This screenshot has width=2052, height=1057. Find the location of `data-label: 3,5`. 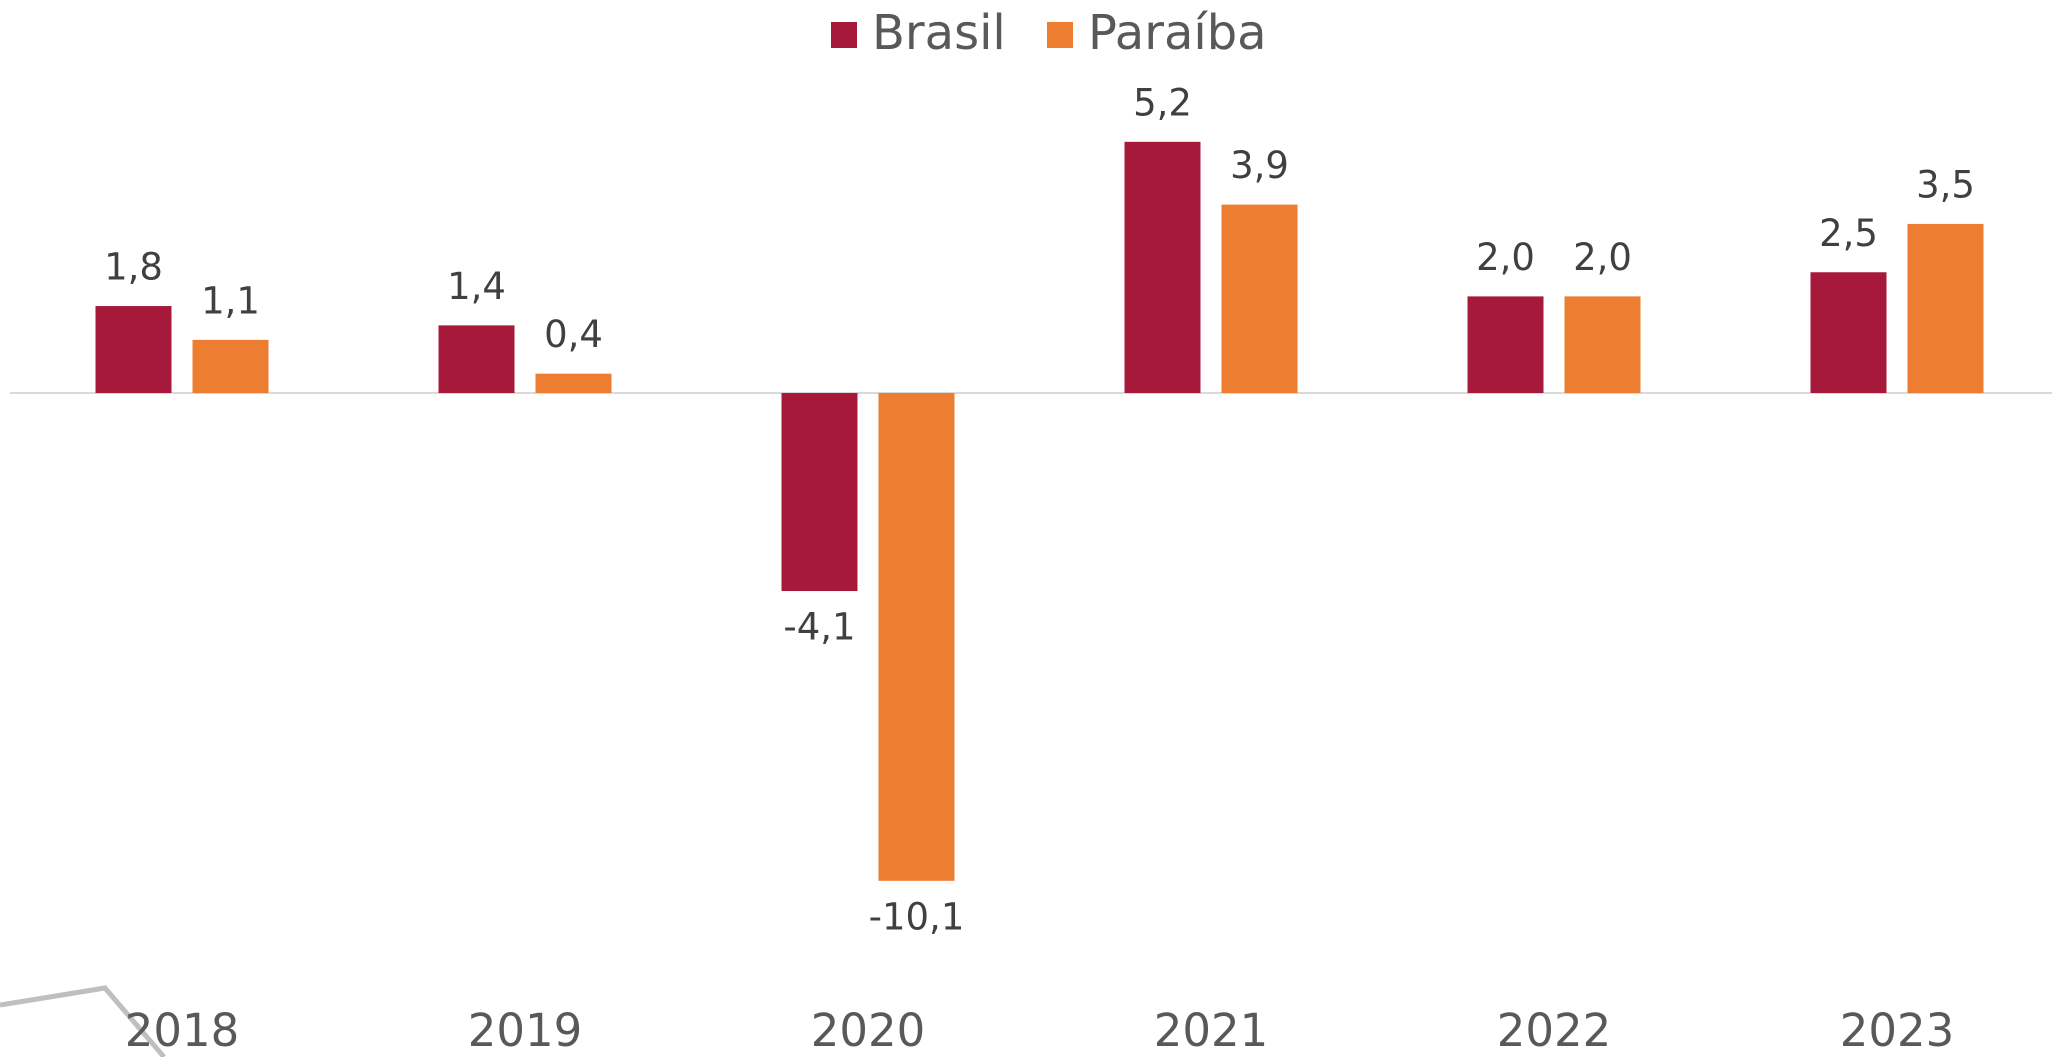

data-label: 3,5 is located at coordinates (1945, 184).